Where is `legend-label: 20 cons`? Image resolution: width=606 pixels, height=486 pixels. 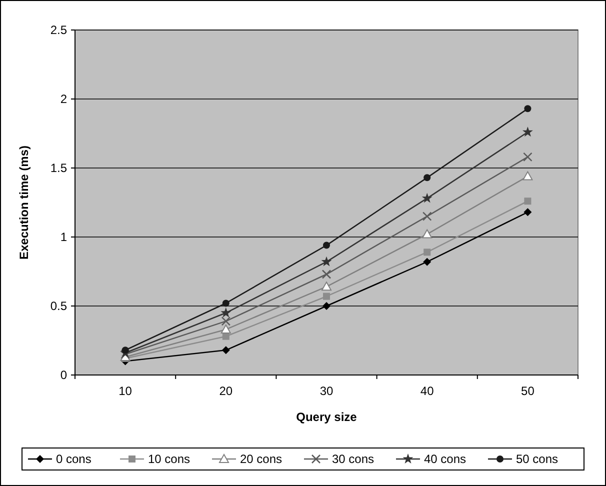 legend-label: 20 cons is located at coordinates (261, 459).